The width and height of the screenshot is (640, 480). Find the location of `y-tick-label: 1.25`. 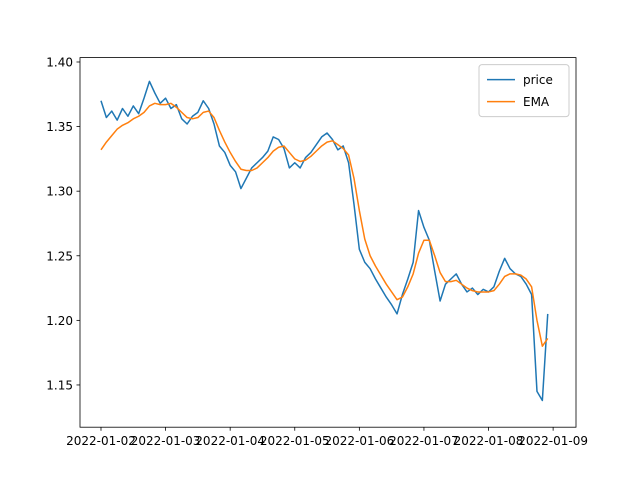

y-tick-label: 1.25 is located at coordinates (59, 256).